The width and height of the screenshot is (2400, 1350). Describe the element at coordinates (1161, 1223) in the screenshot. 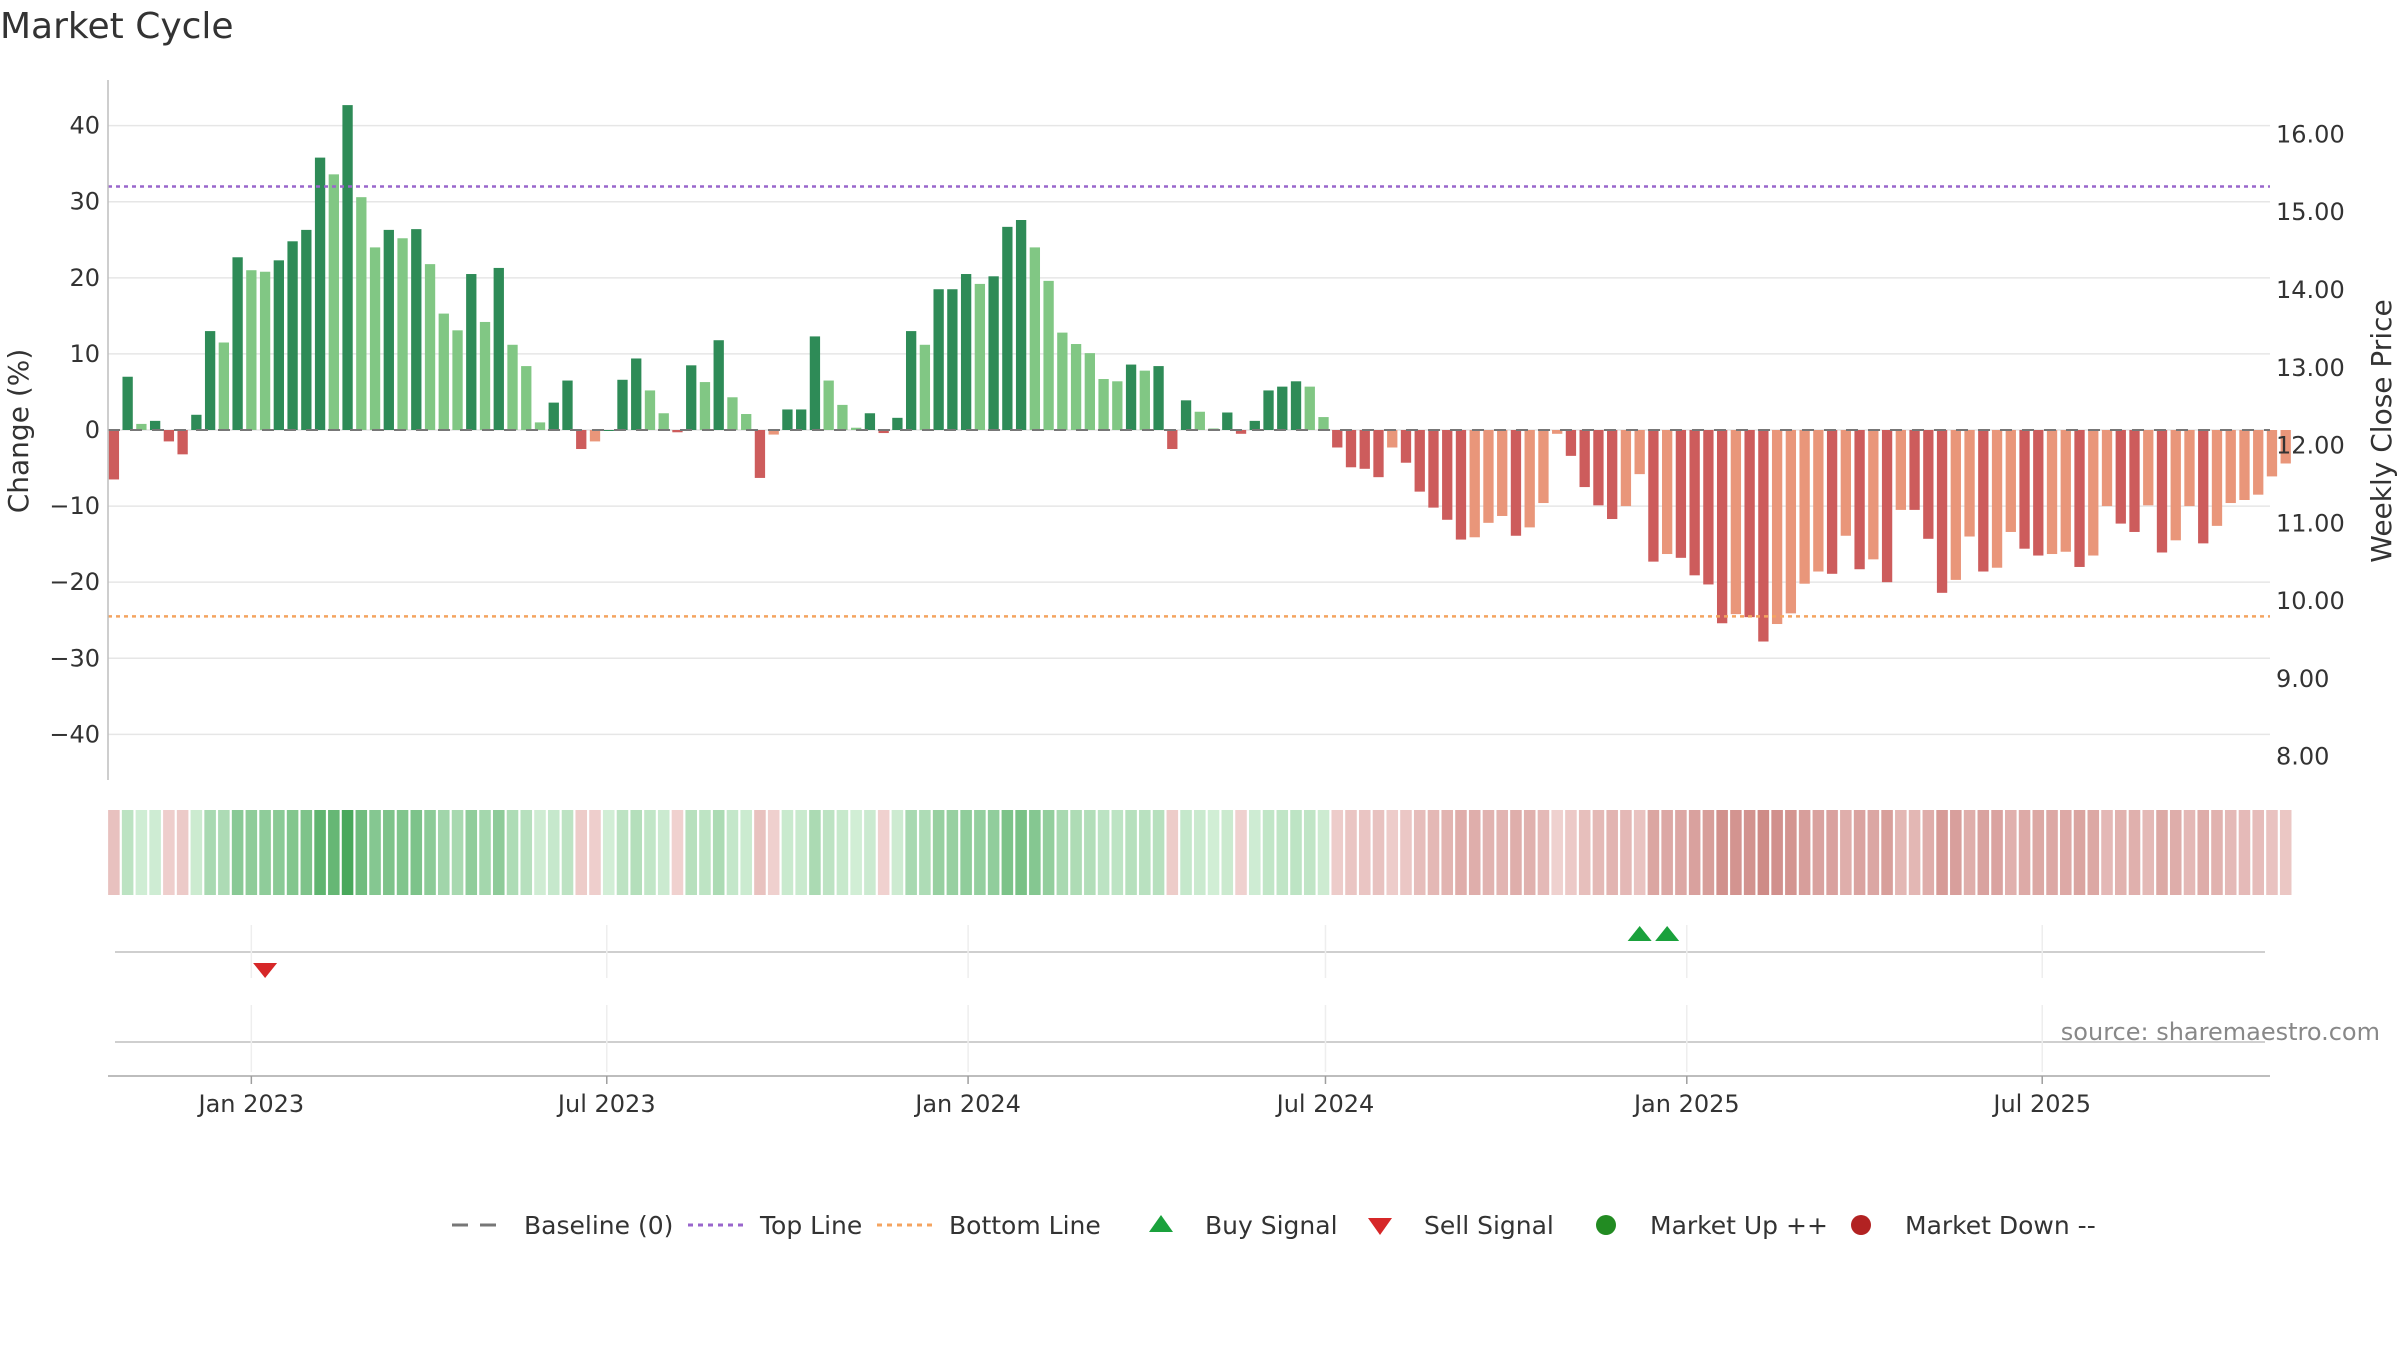

I see `legend-triangle-up-icon` at that location.